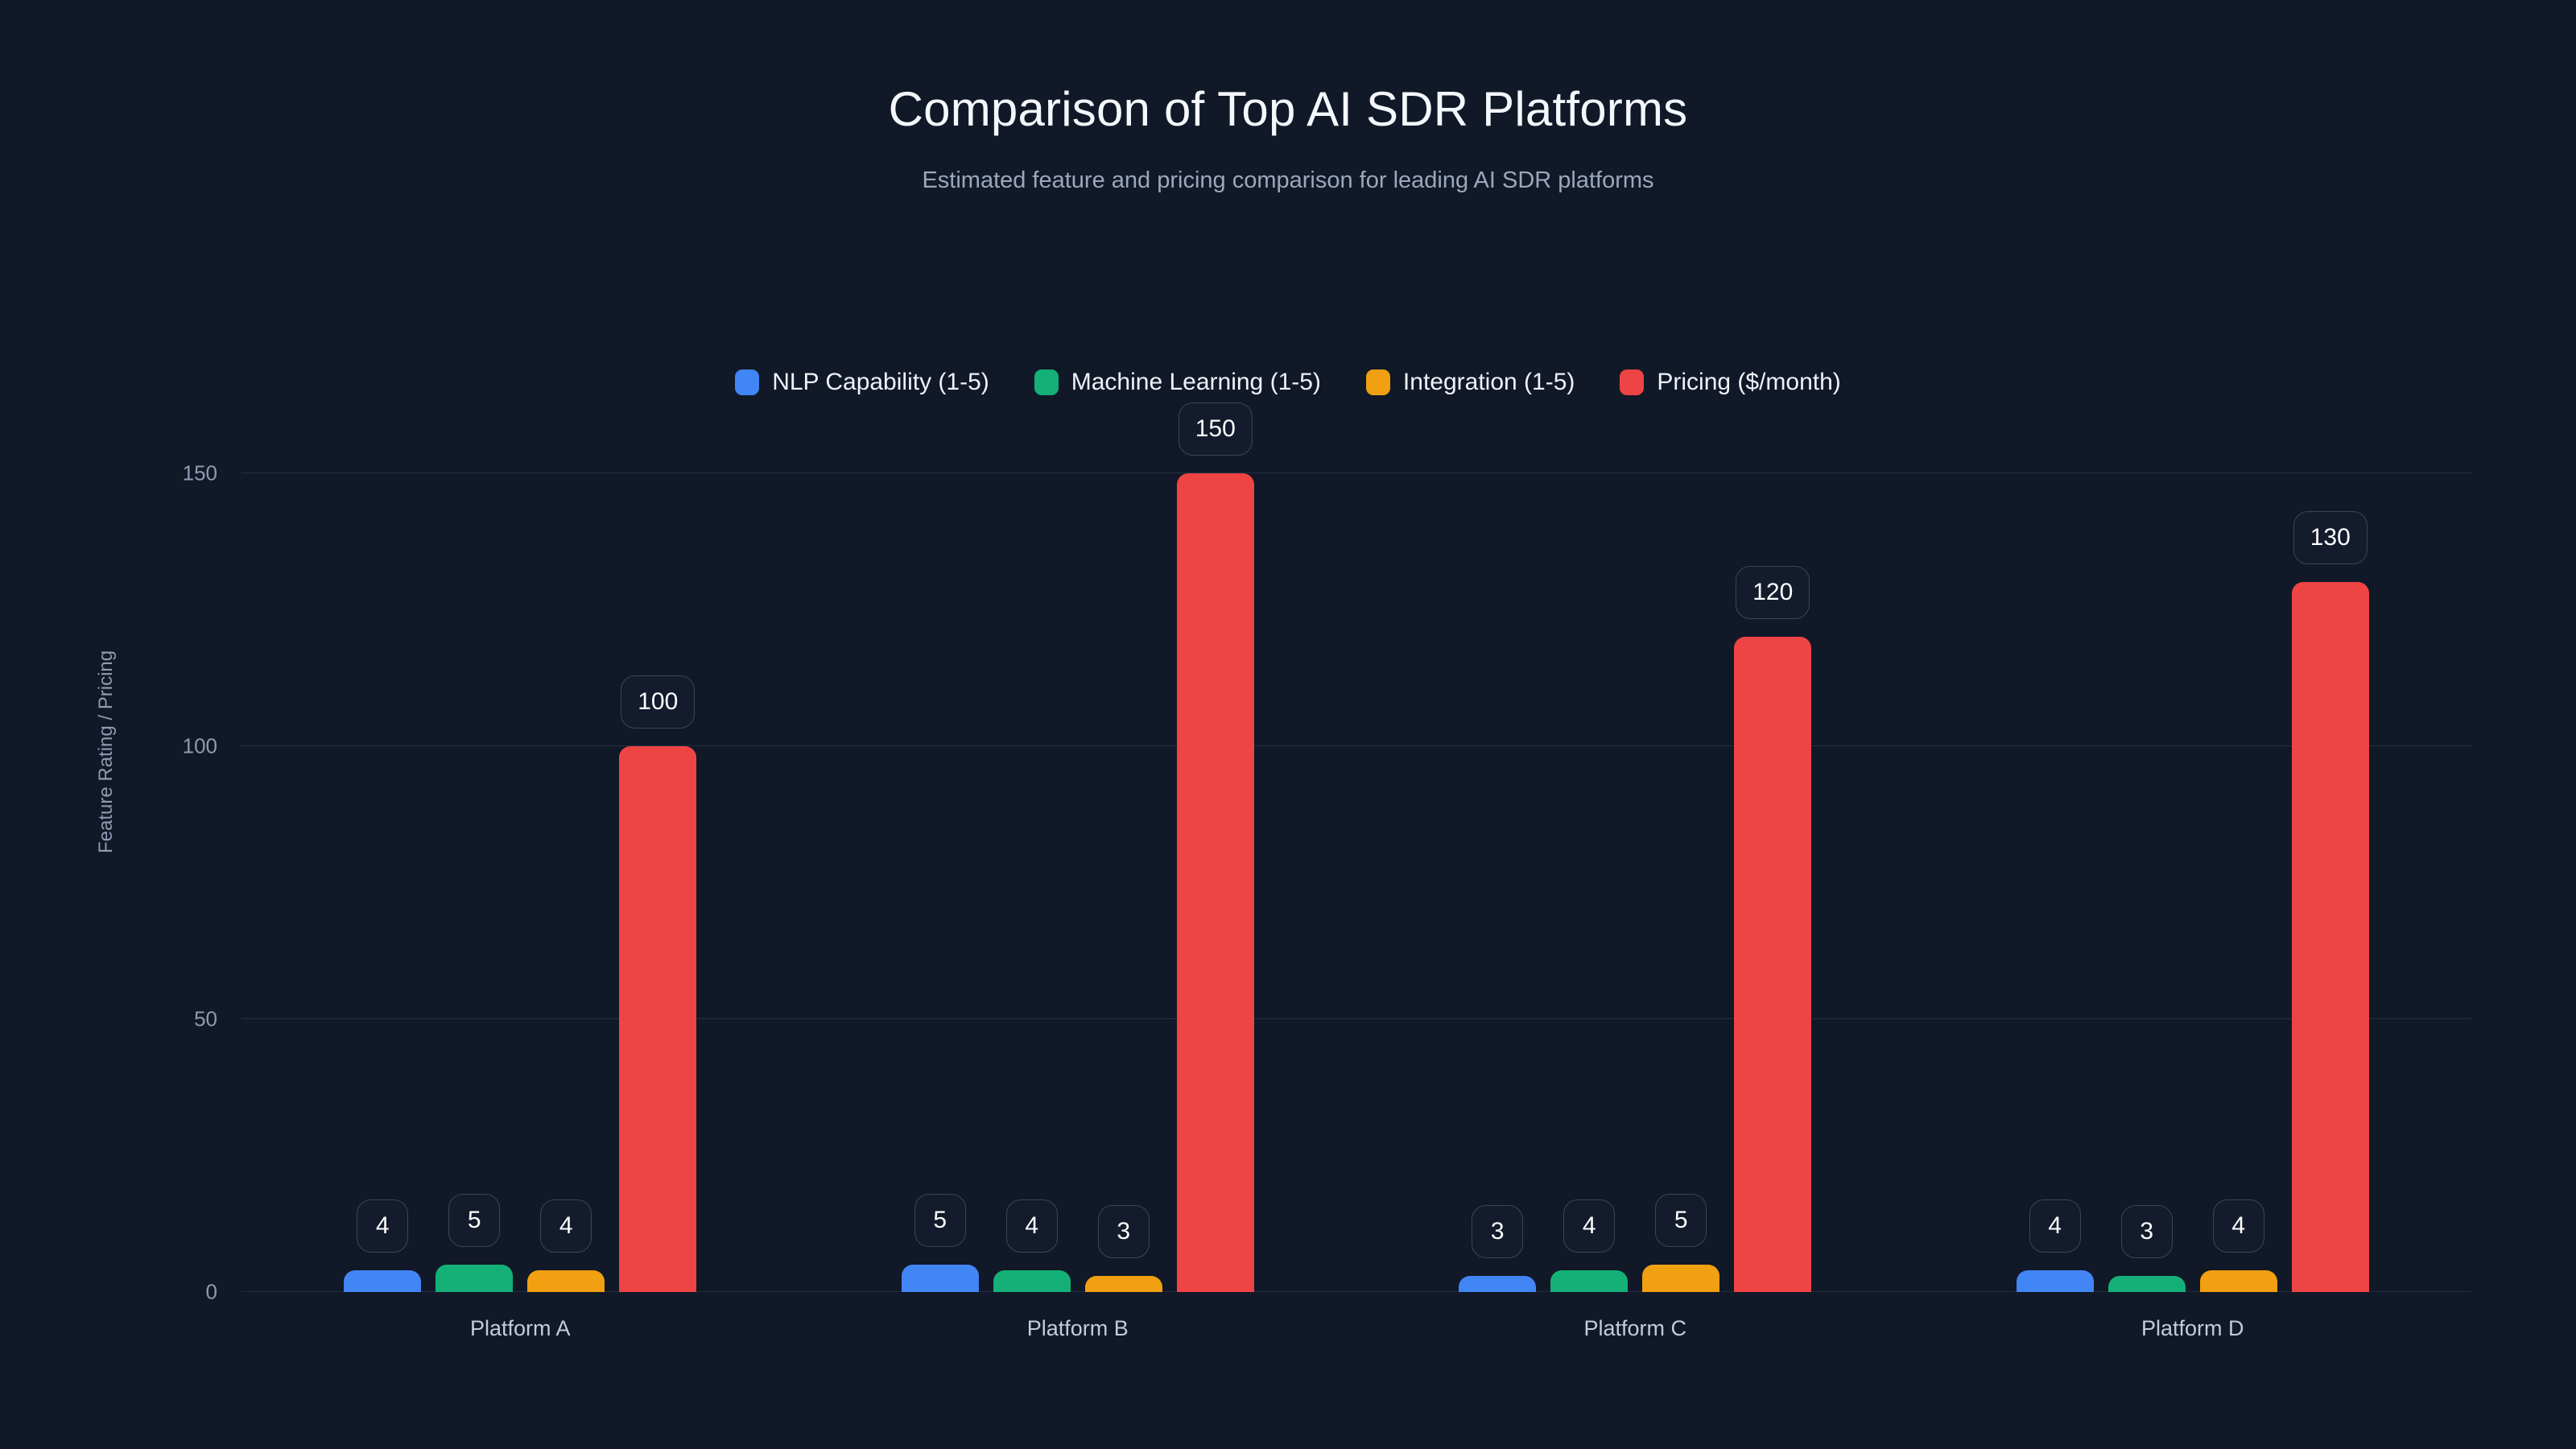  I want to click on y-axis-tick-label: 50, so click(205, 1018).